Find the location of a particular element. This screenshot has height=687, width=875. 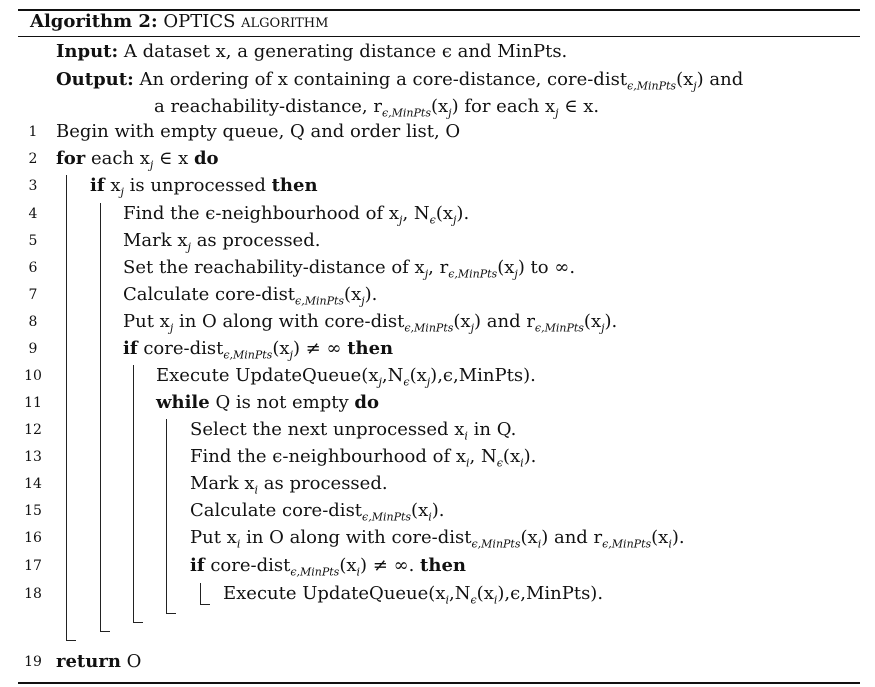

line-number: 5 is located at coordinates (33, 241).